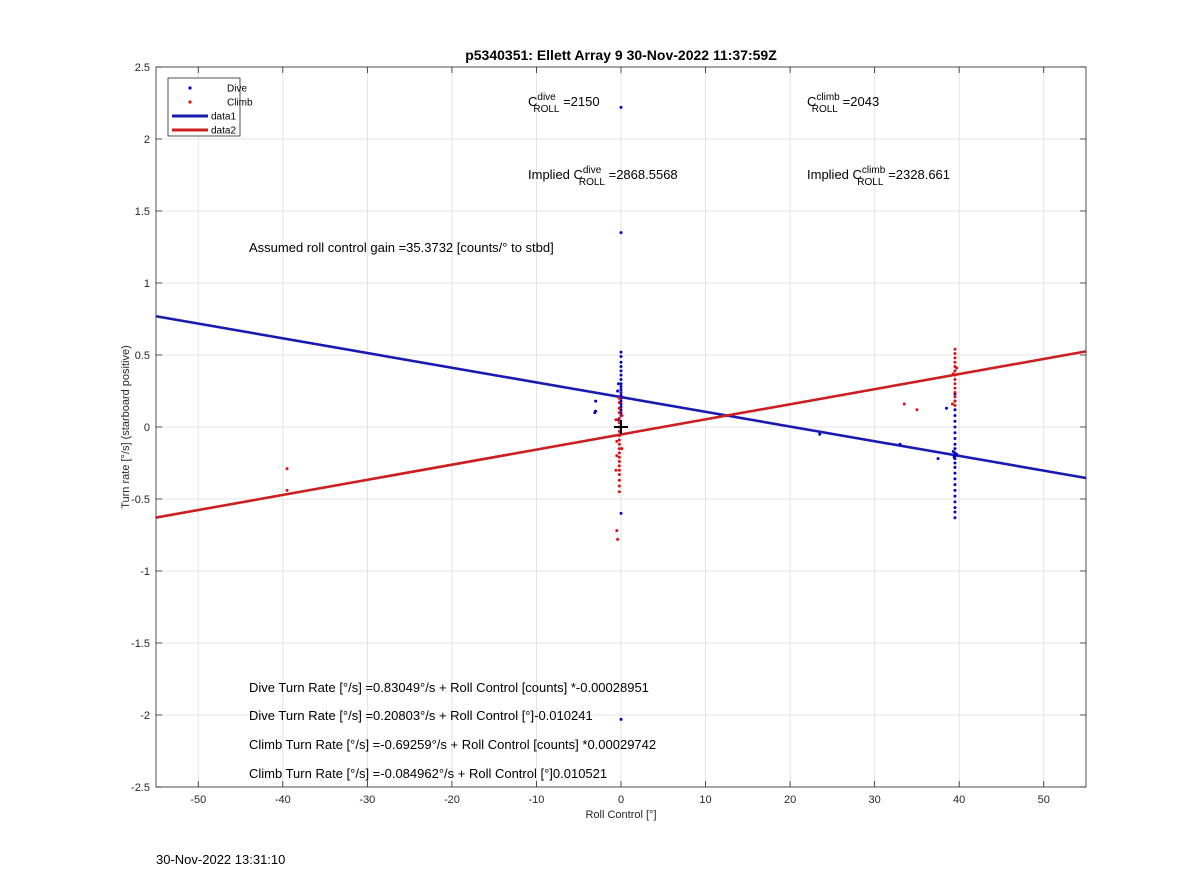  I want to click on x-axis-label: Roll Control [°], so click(620, 815).